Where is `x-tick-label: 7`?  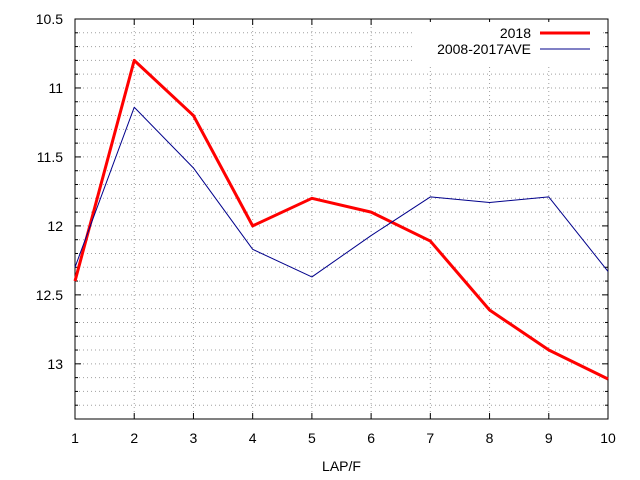 x-tick-label: 7 is located at coordinates (430, 438).